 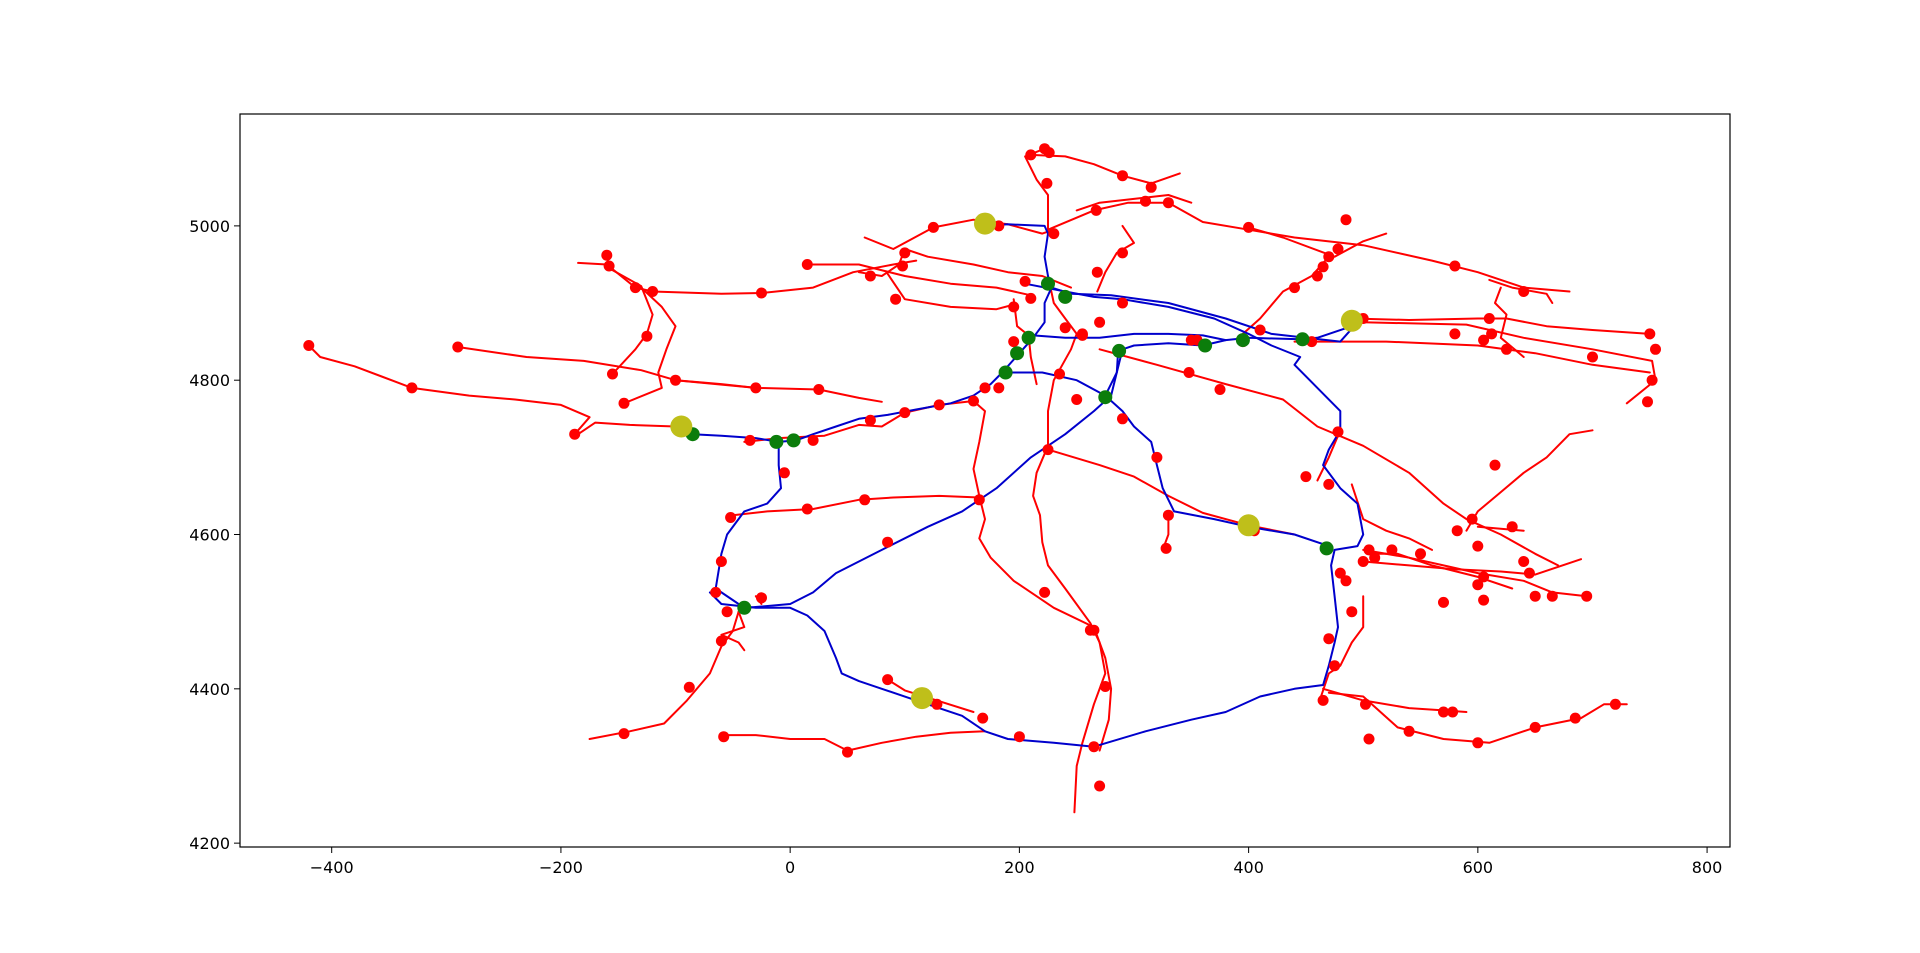 What do you see at coordinates (1111, 374) in the screenshot?
I see `blue-route-line` at bounding box center [1111, 374].